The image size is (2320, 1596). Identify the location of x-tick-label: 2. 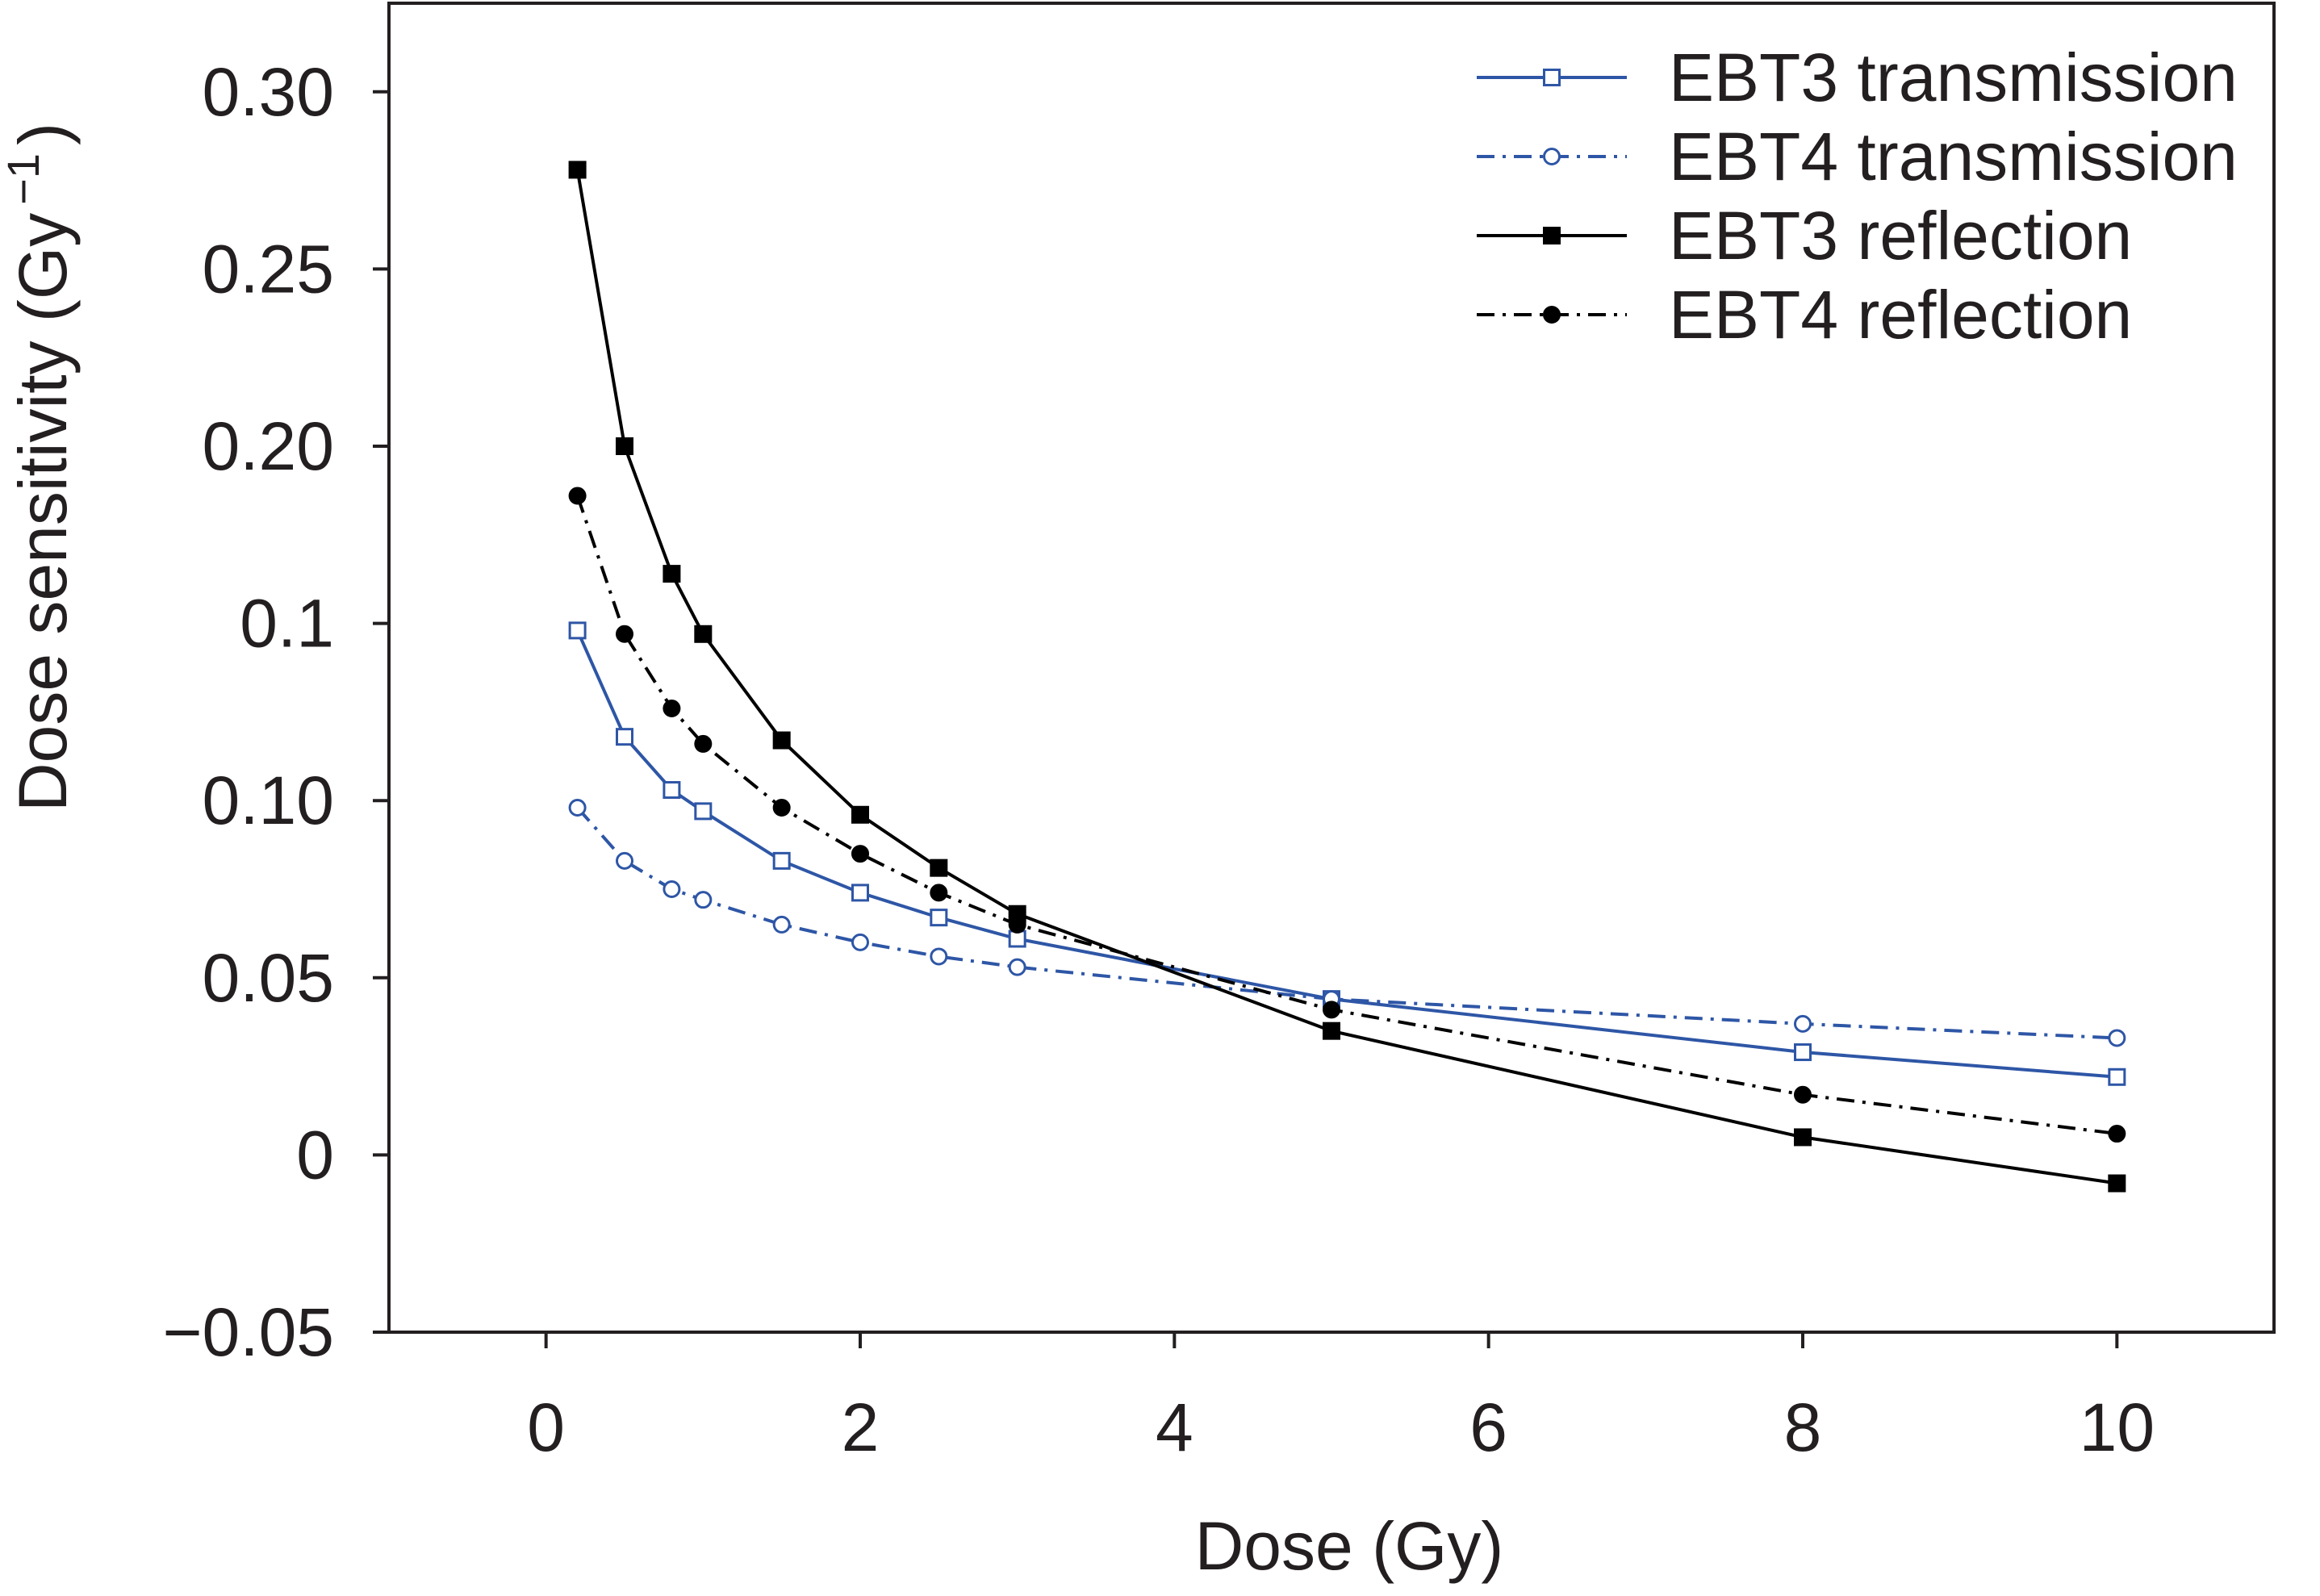
(861, 1427).